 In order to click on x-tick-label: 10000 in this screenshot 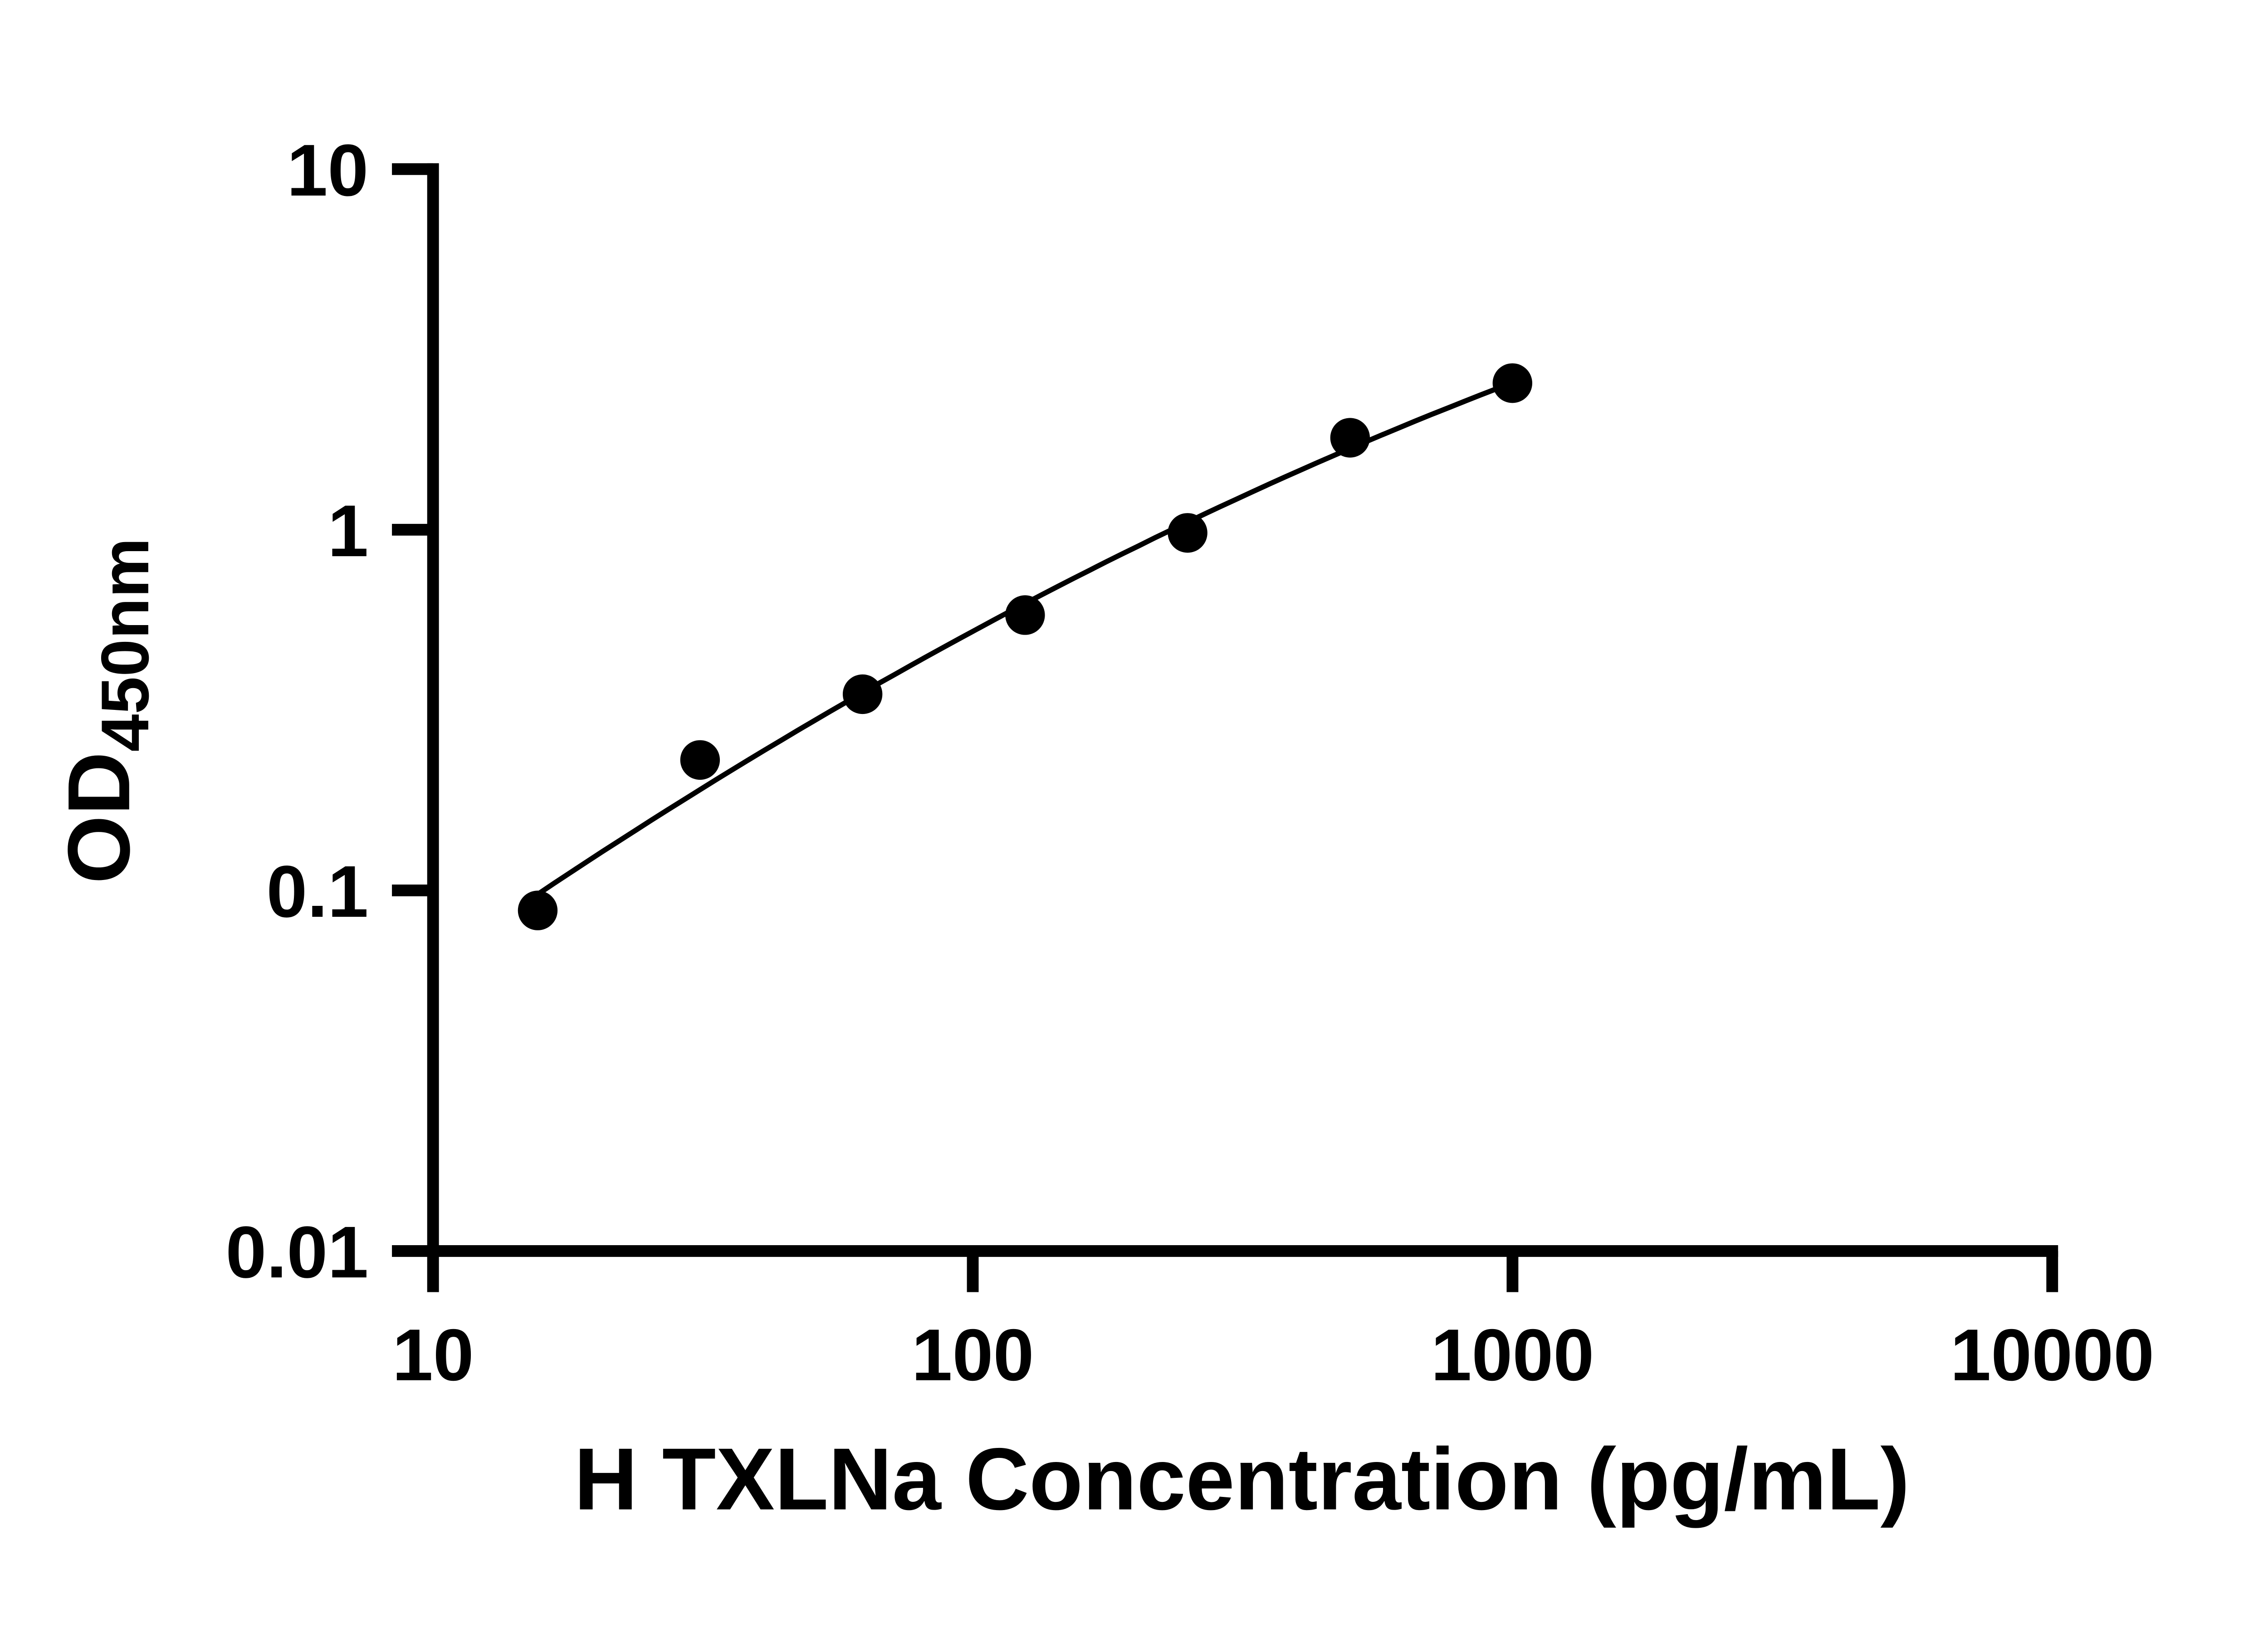, I will do `click(2052, 1355)`.